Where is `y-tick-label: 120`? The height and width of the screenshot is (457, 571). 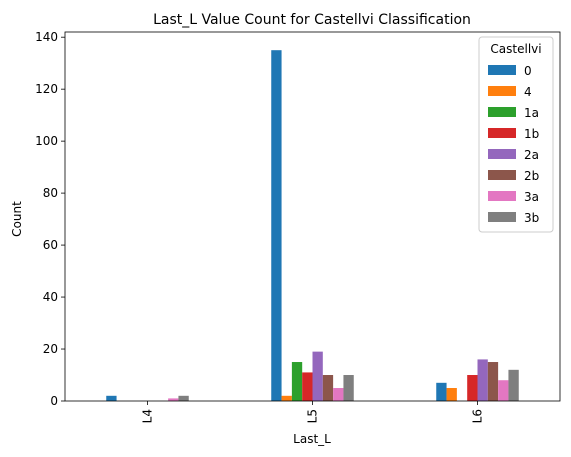
y-tick-label: 120 is located at coordinates (46, 89).